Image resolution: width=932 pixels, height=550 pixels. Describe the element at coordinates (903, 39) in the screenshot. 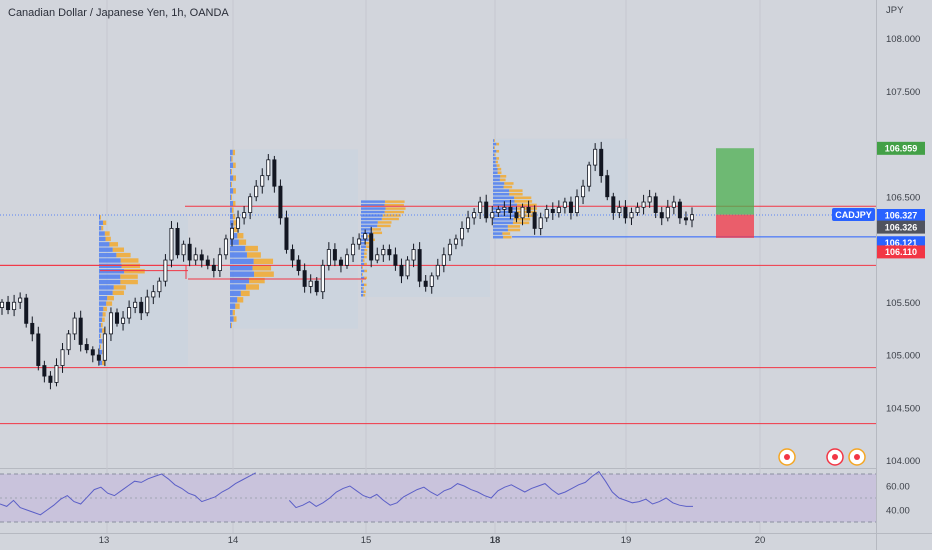

I see `y-tick-label: 108.000` at that location.